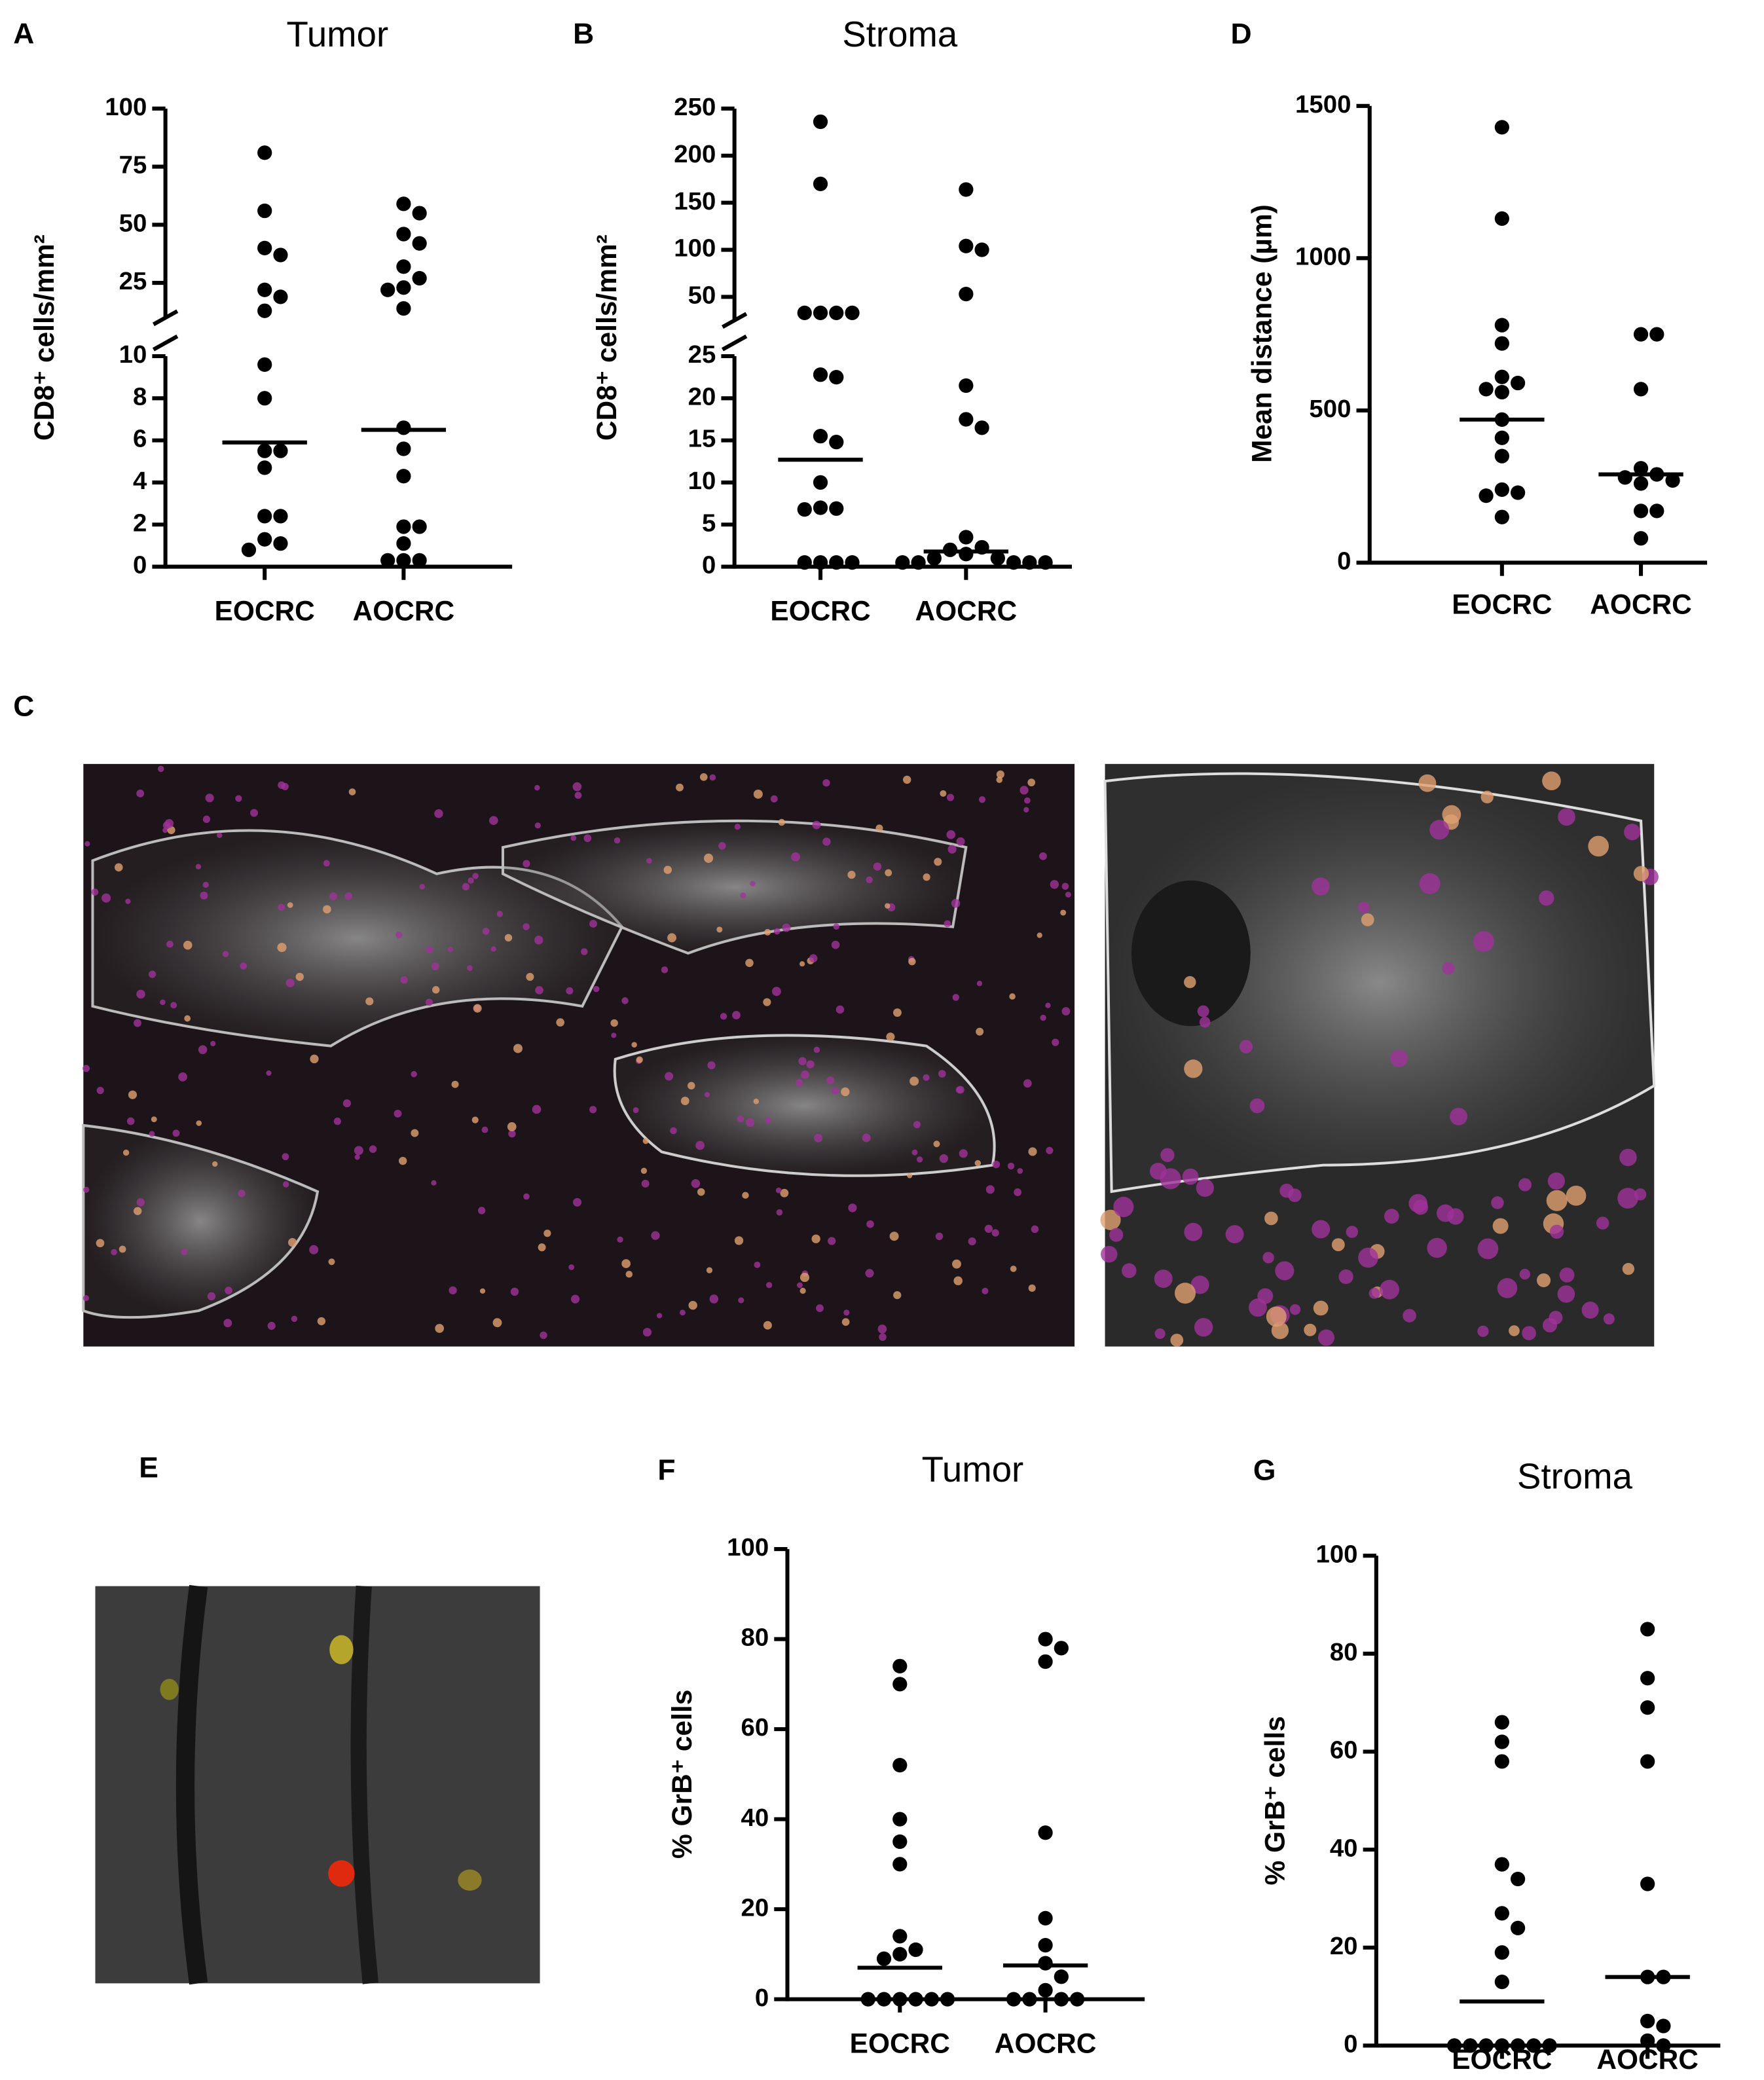  What do you see at coordinates (1191, 953) in the screenshot?
I see `lumen` at bounding box center [1191, 953].